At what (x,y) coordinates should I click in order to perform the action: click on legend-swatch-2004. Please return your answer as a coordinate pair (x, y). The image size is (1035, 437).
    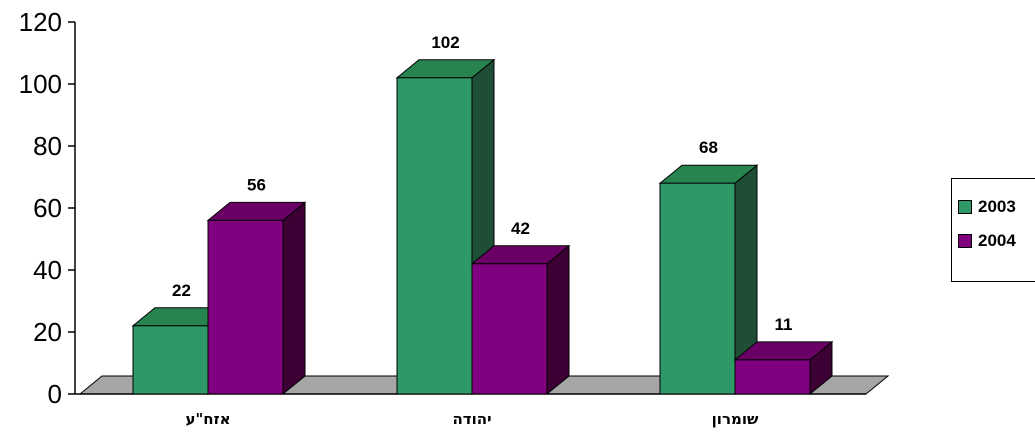
    Looking at the image, I should click on (965, 241).